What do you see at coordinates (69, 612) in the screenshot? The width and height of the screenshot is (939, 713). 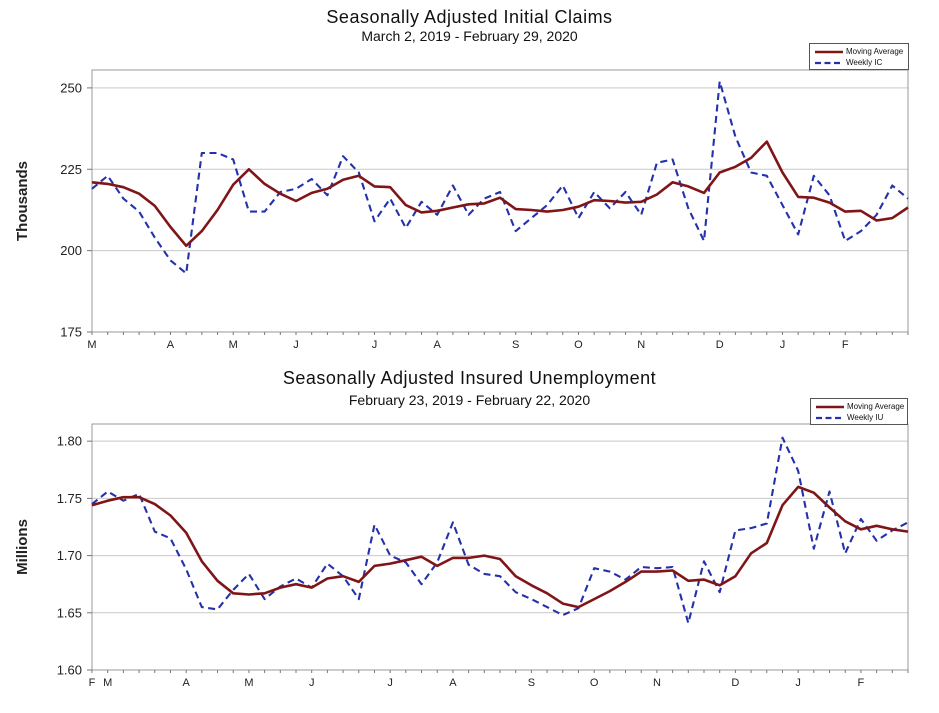 I see `y-tick-label: 1.65` at bounding box center [69, 612].